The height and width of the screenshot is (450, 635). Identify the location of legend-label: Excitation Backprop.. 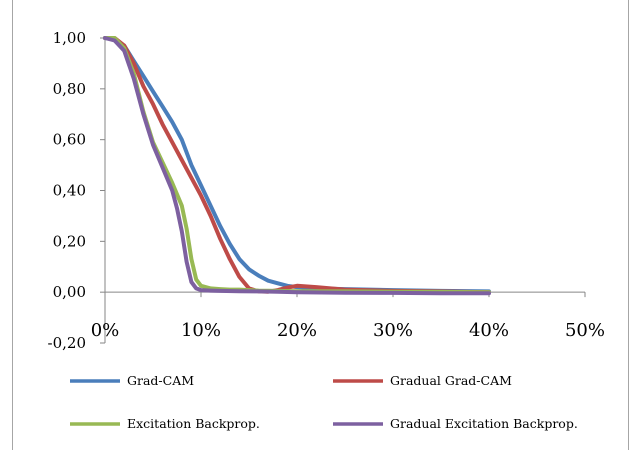
(193, 423).